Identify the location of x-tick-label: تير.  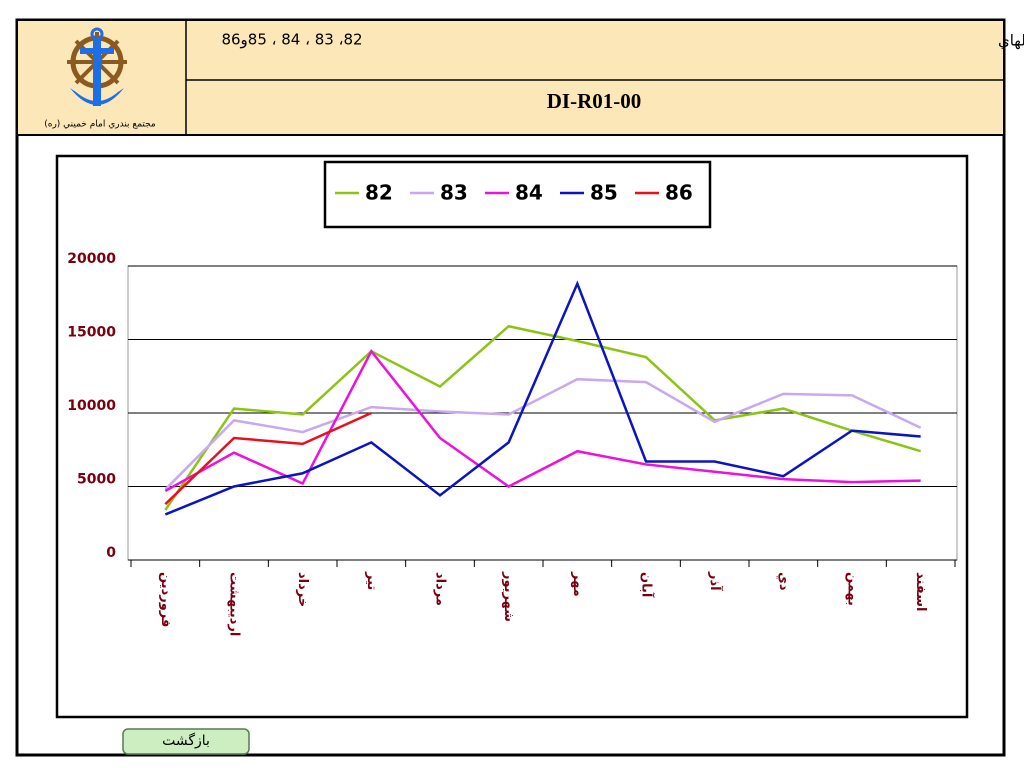
(371, 580).